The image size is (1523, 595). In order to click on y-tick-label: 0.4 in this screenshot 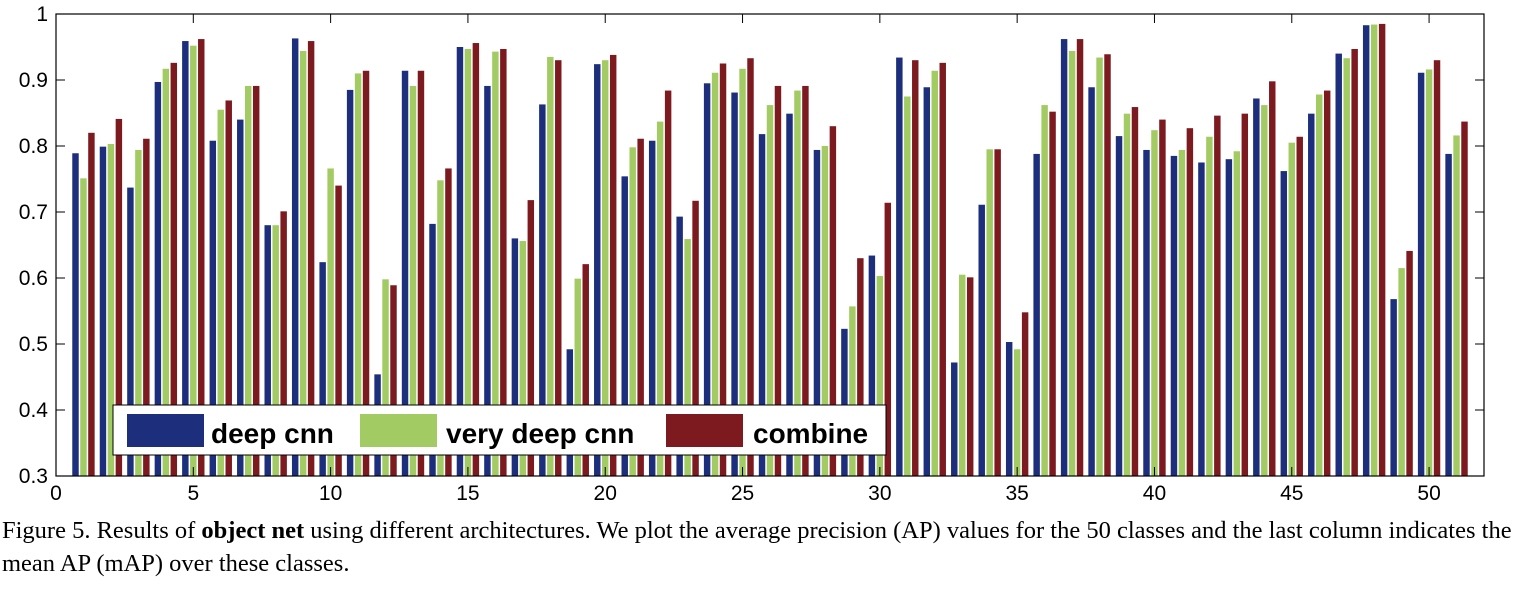, I will do `click(34, 410)`.